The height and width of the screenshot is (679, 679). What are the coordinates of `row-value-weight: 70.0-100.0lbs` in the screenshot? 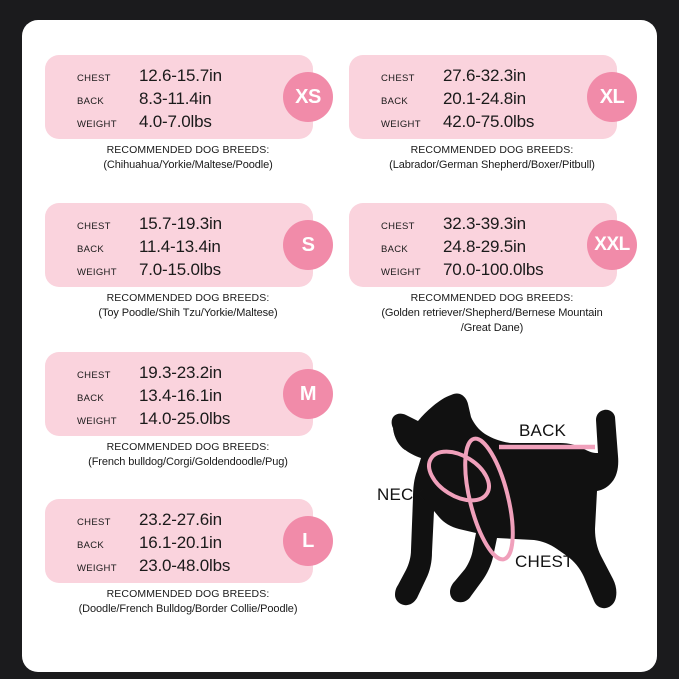 It's located at (493, 269).